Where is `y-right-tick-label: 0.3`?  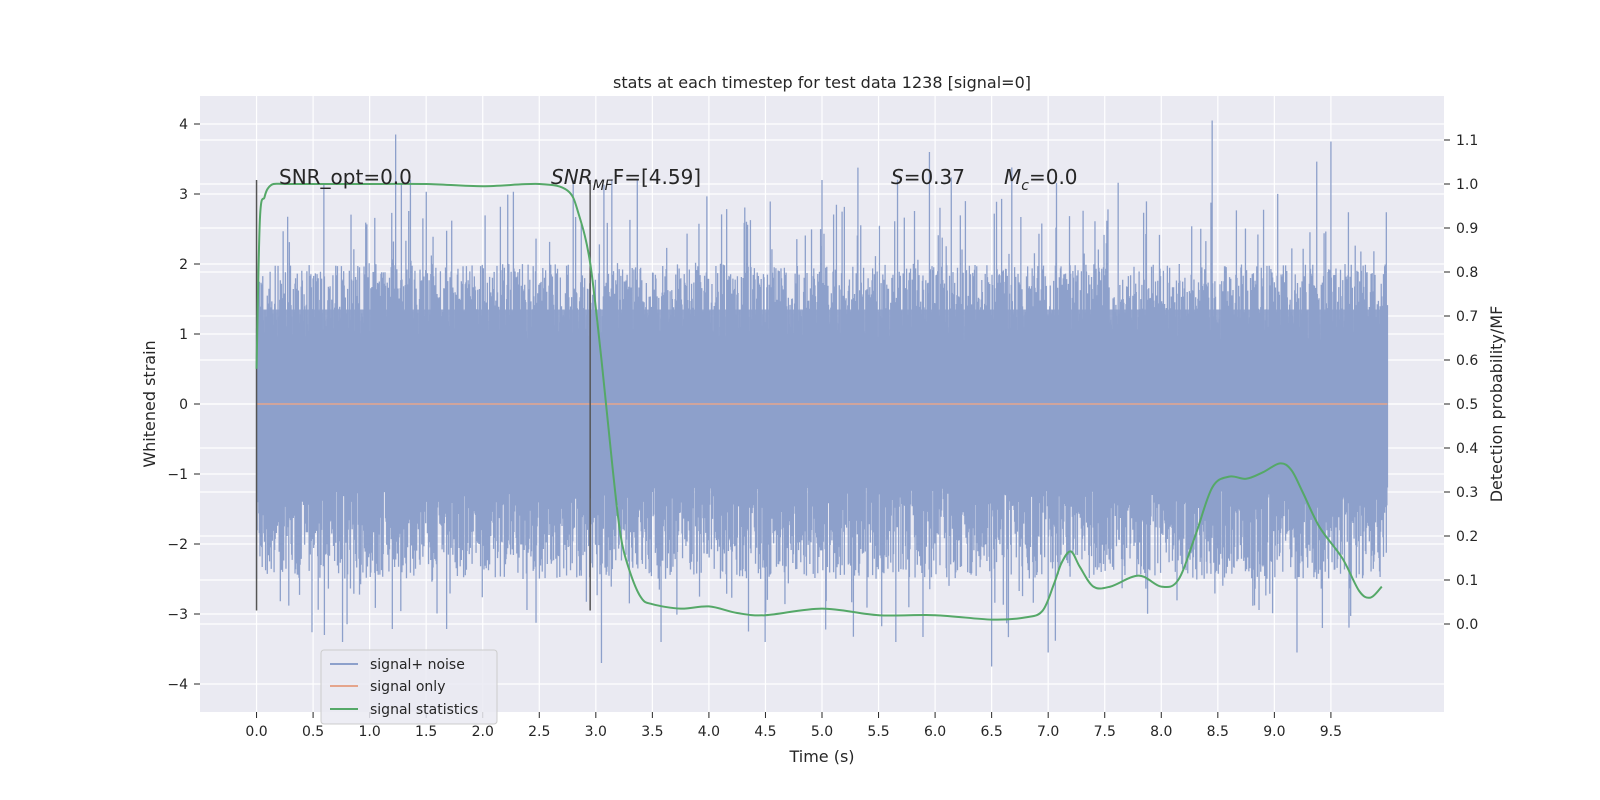
y-right-tick-label: 0.3 is located at coordinates (1467, 493).